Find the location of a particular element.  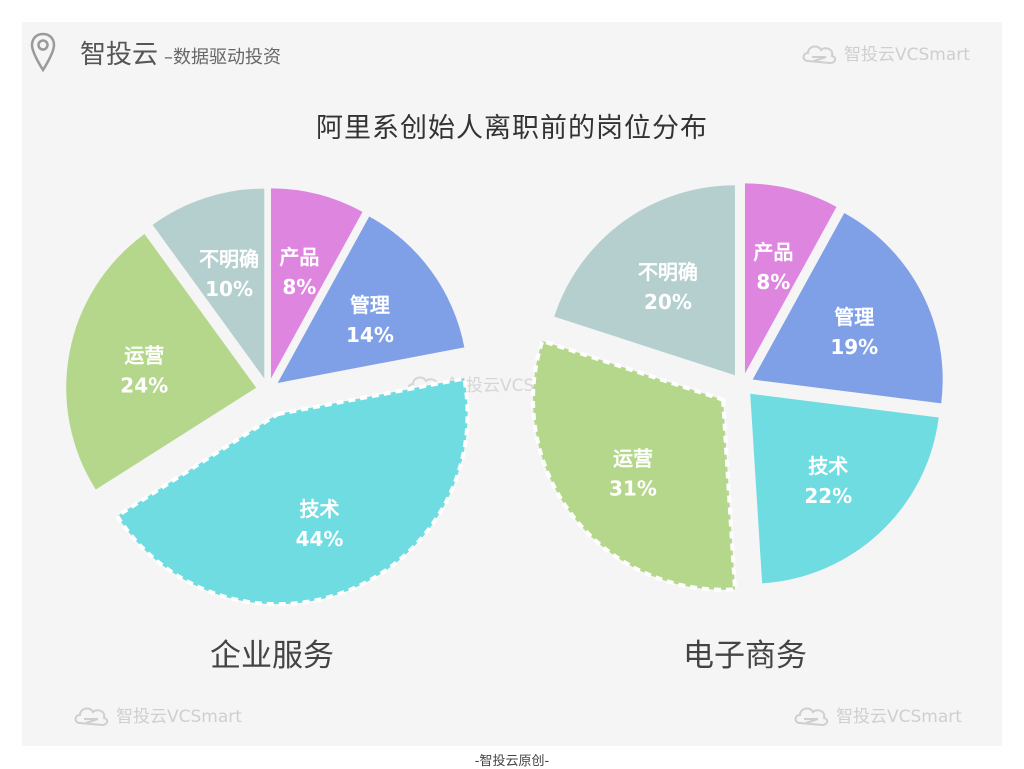

slice-label-1-3: 运营 is located at coordinates (633, 459).